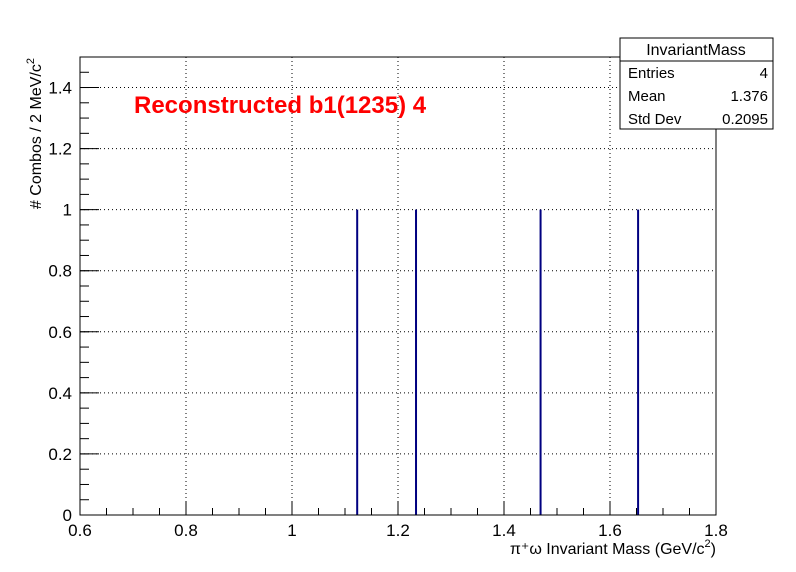  Describe the element at coordinates (73, 290) in the screenshot. I see `y-axis: 0 0.2 0.4 0.6 0.8 1 1.2 1.4` at that location.